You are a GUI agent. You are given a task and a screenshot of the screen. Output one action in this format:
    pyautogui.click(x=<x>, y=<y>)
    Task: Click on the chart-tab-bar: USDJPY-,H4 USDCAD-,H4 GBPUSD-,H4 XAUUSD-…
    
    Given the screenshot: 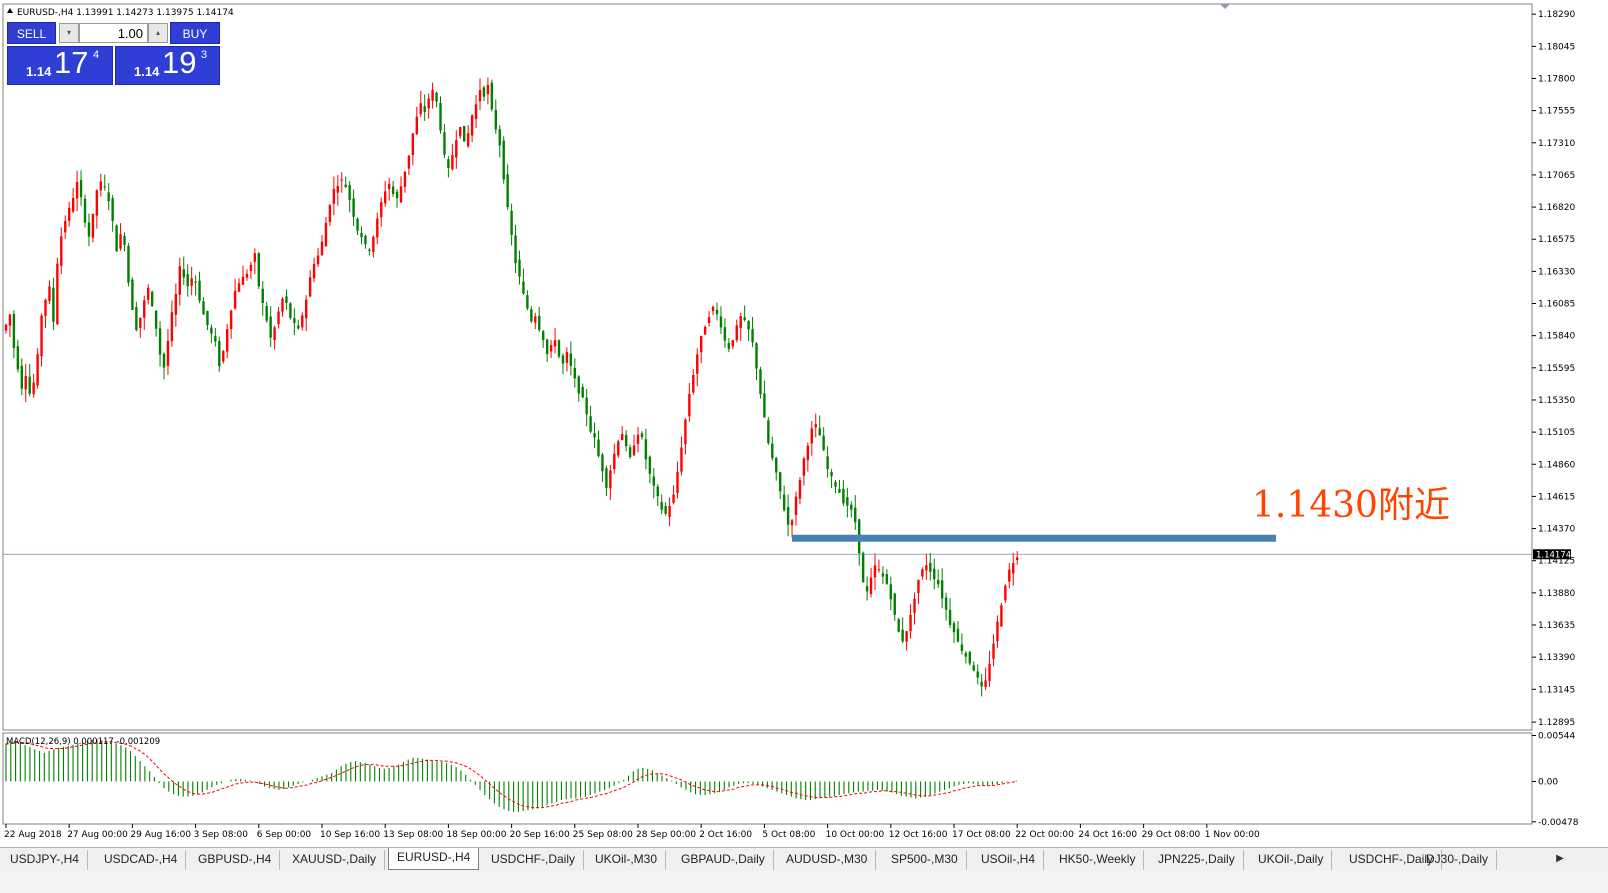 What is the action you would take?
    pyautogui.click(x=804, y=859)
    